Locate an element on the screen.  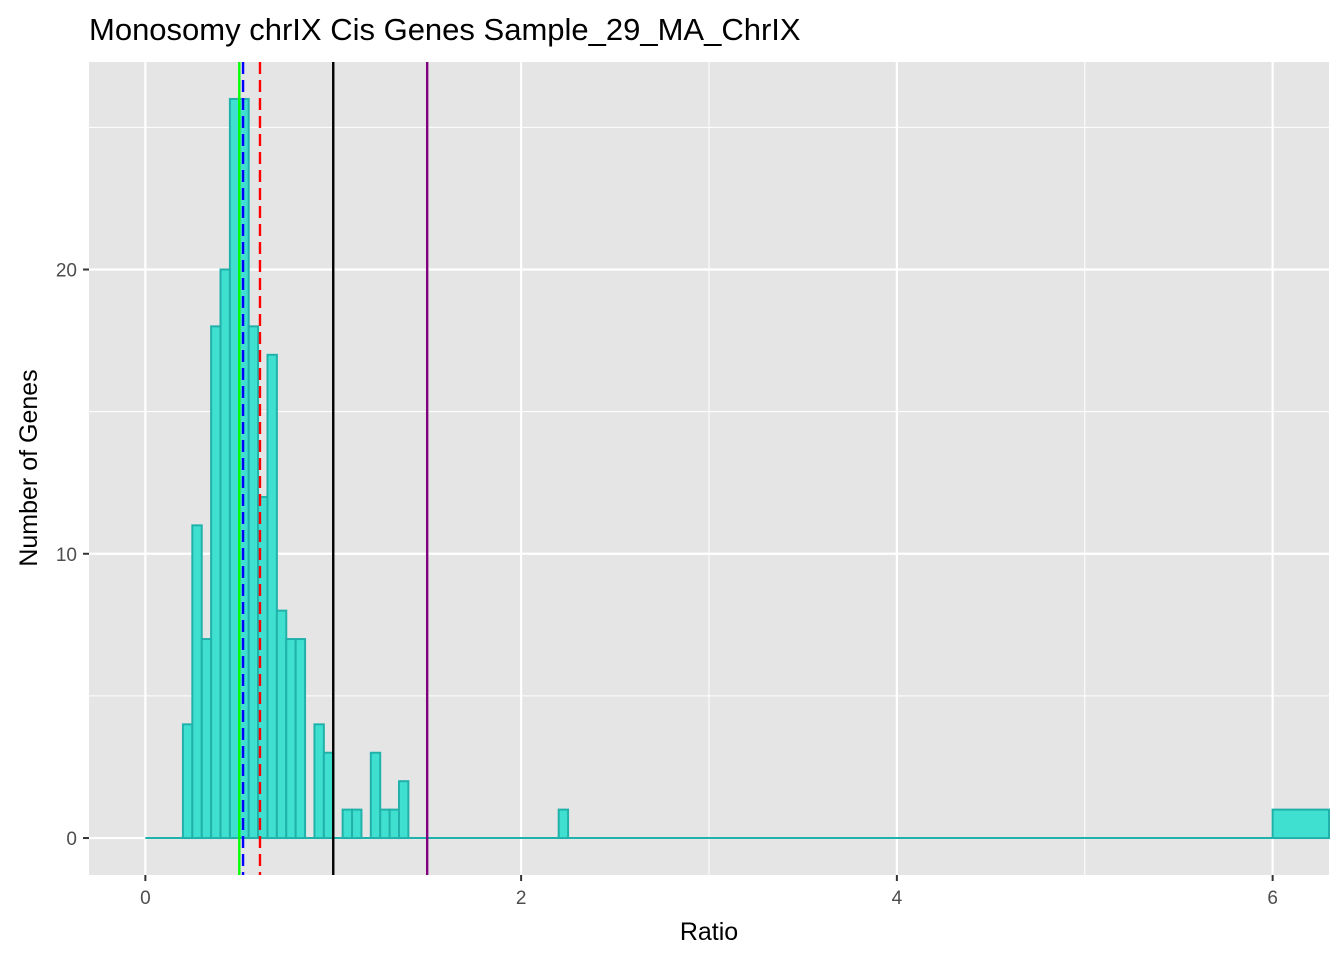
x-axis-title: Ratio is located at coordinates (709, 932).